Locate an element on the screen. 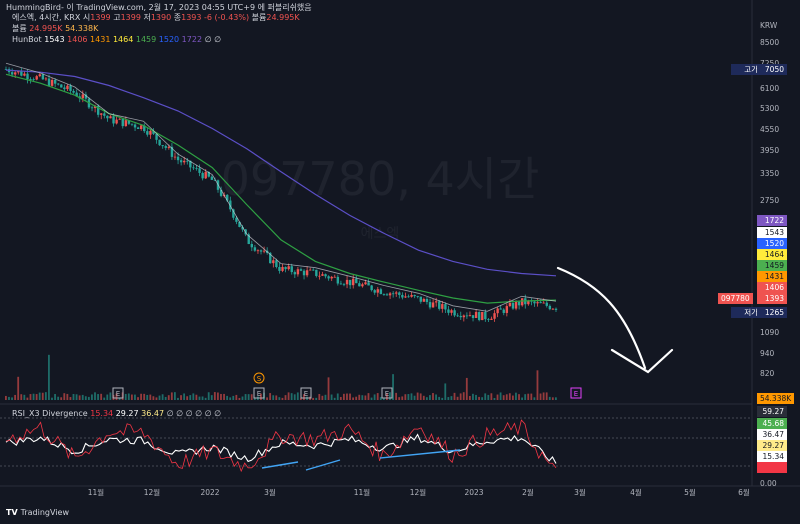 The height and width of the screenshot is (524, 800). tradingview-footer: 𝗧𝗩 TradingView is located at coordinates (37, 512).